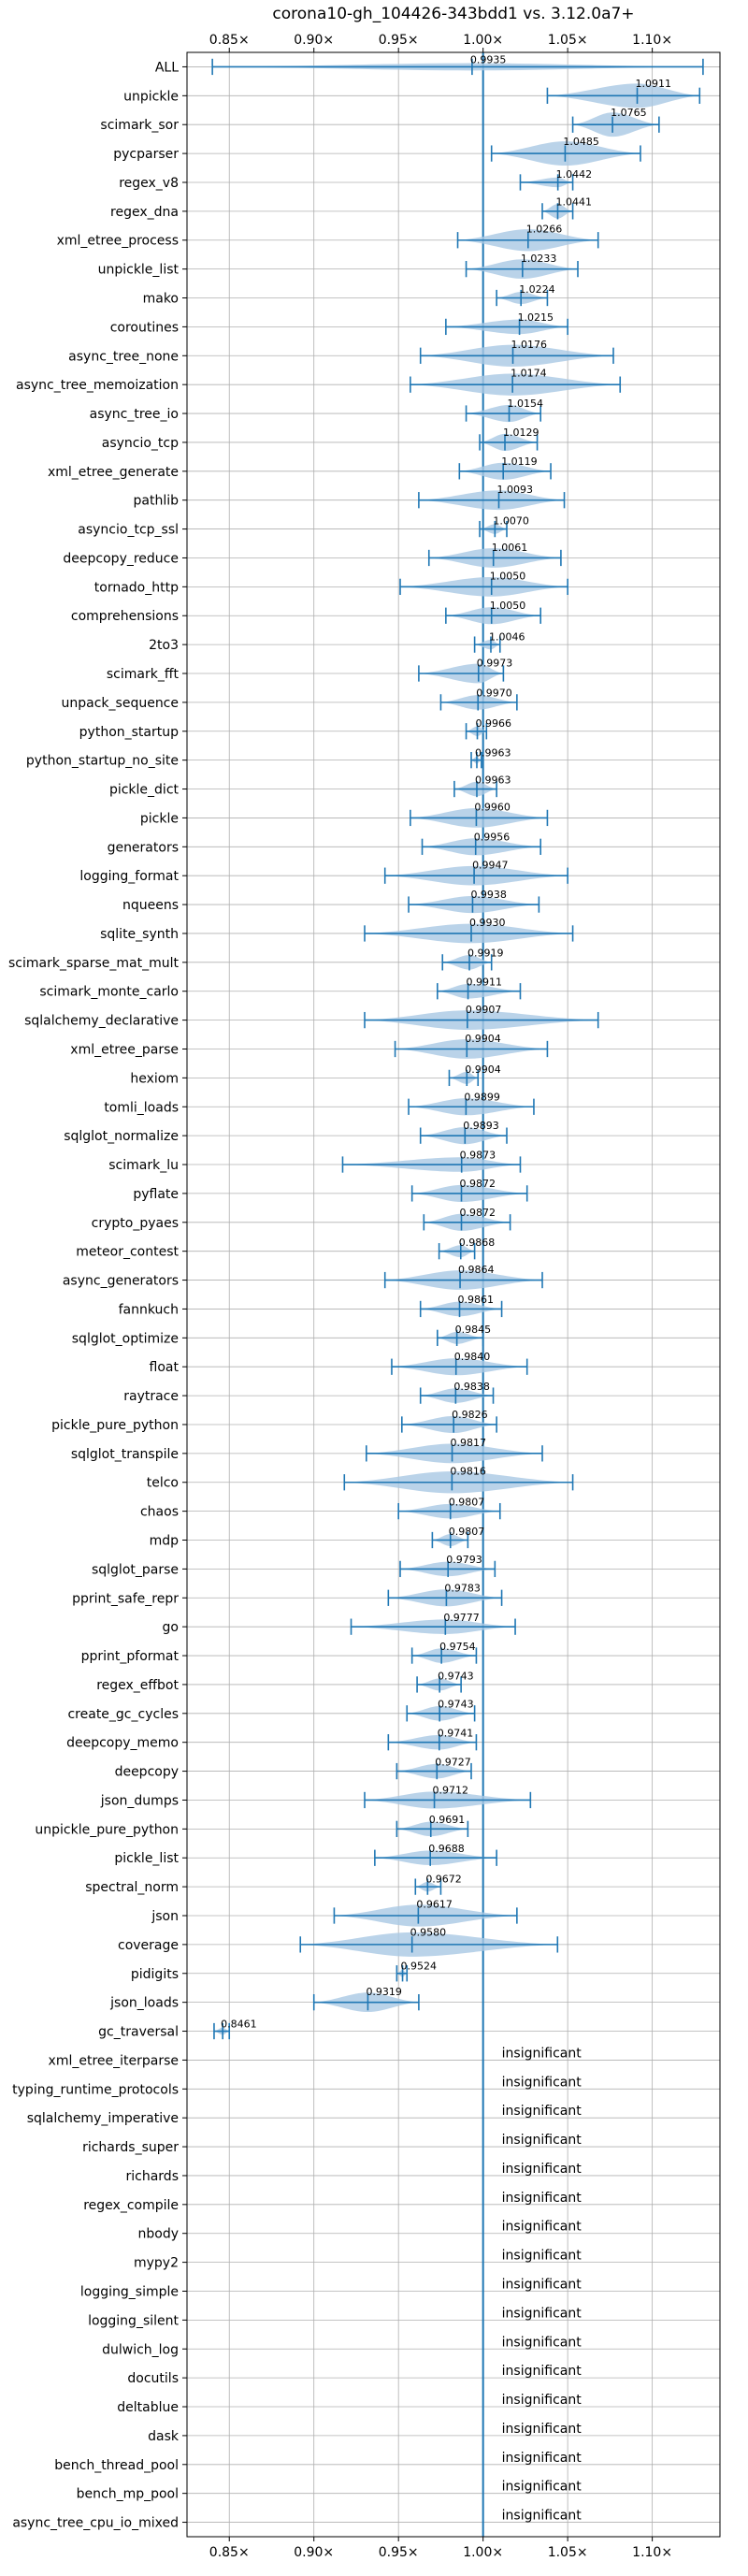 Image resolution: width=748 pixels, height=2576 pixels. I want to click on y-tick-label: sqlglot_normalize, so click(122, 1136).